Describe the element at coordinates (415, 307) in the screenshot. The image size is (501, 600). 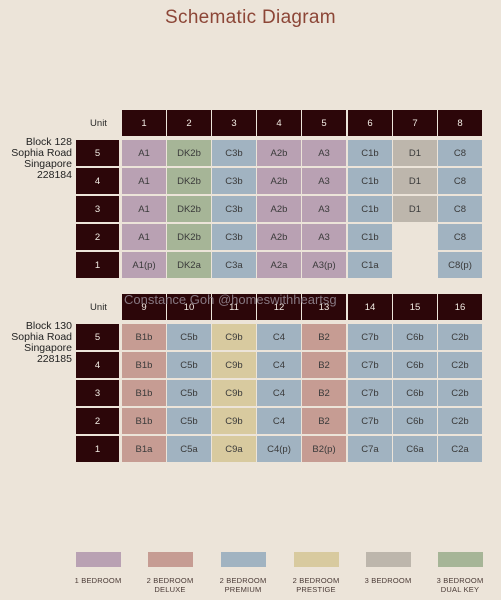
I see `unit-number-header: 15` at that location.